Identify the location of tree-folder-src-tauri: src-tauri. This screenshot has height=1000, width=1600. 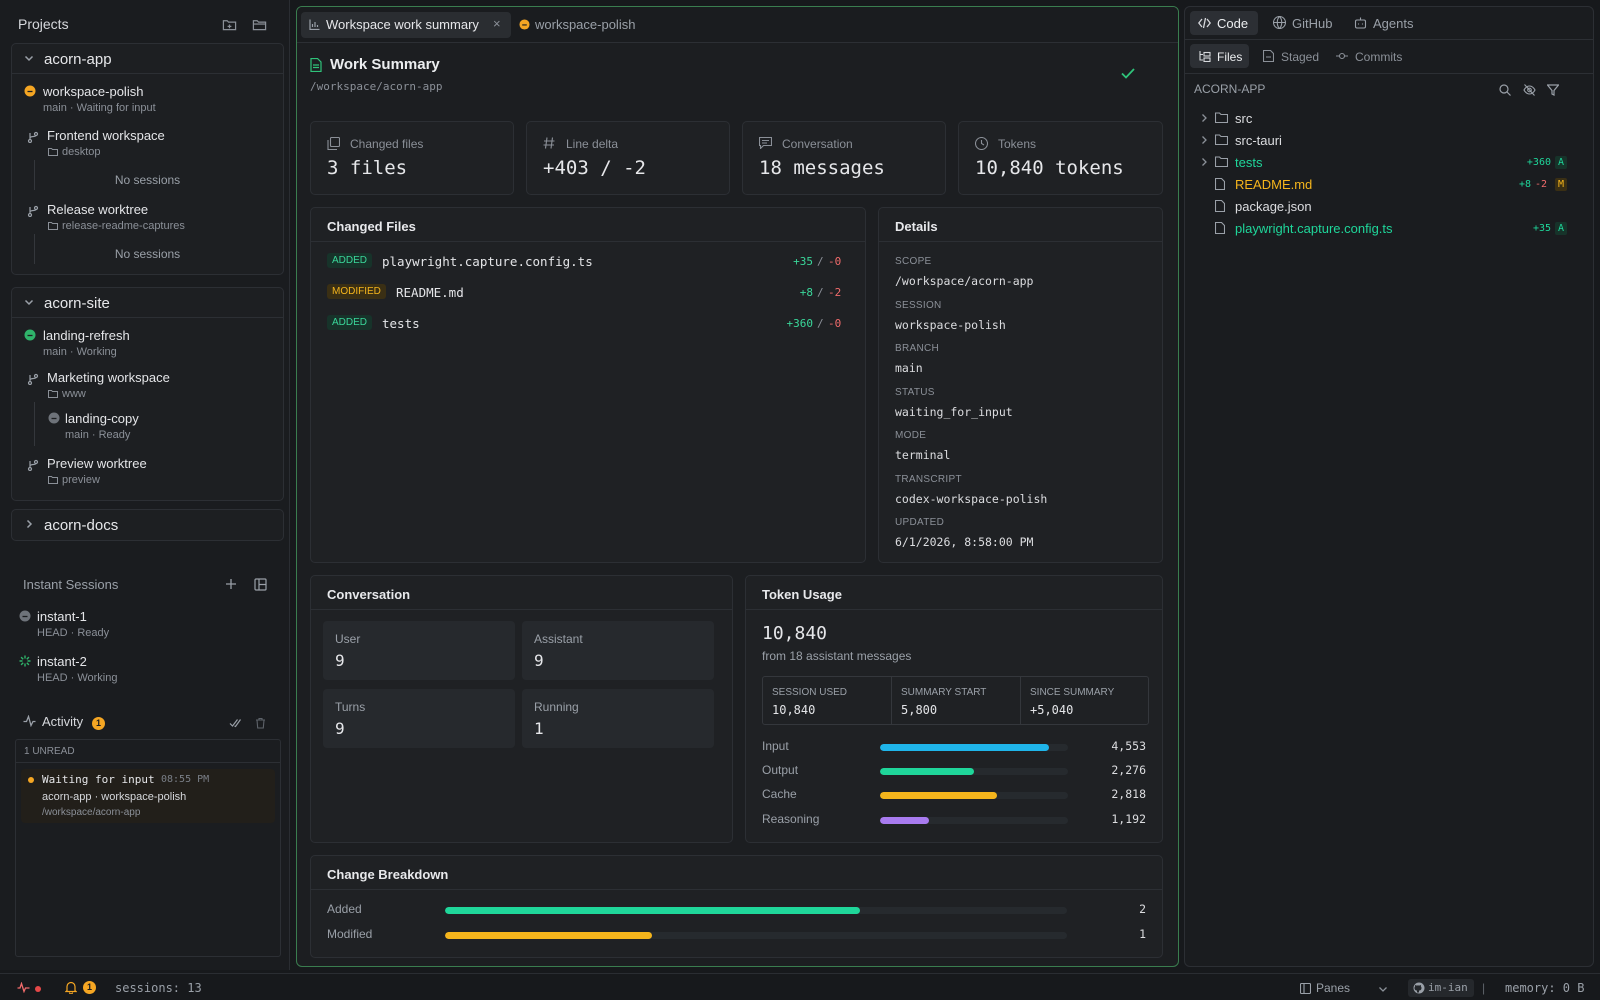
(1389, 141).